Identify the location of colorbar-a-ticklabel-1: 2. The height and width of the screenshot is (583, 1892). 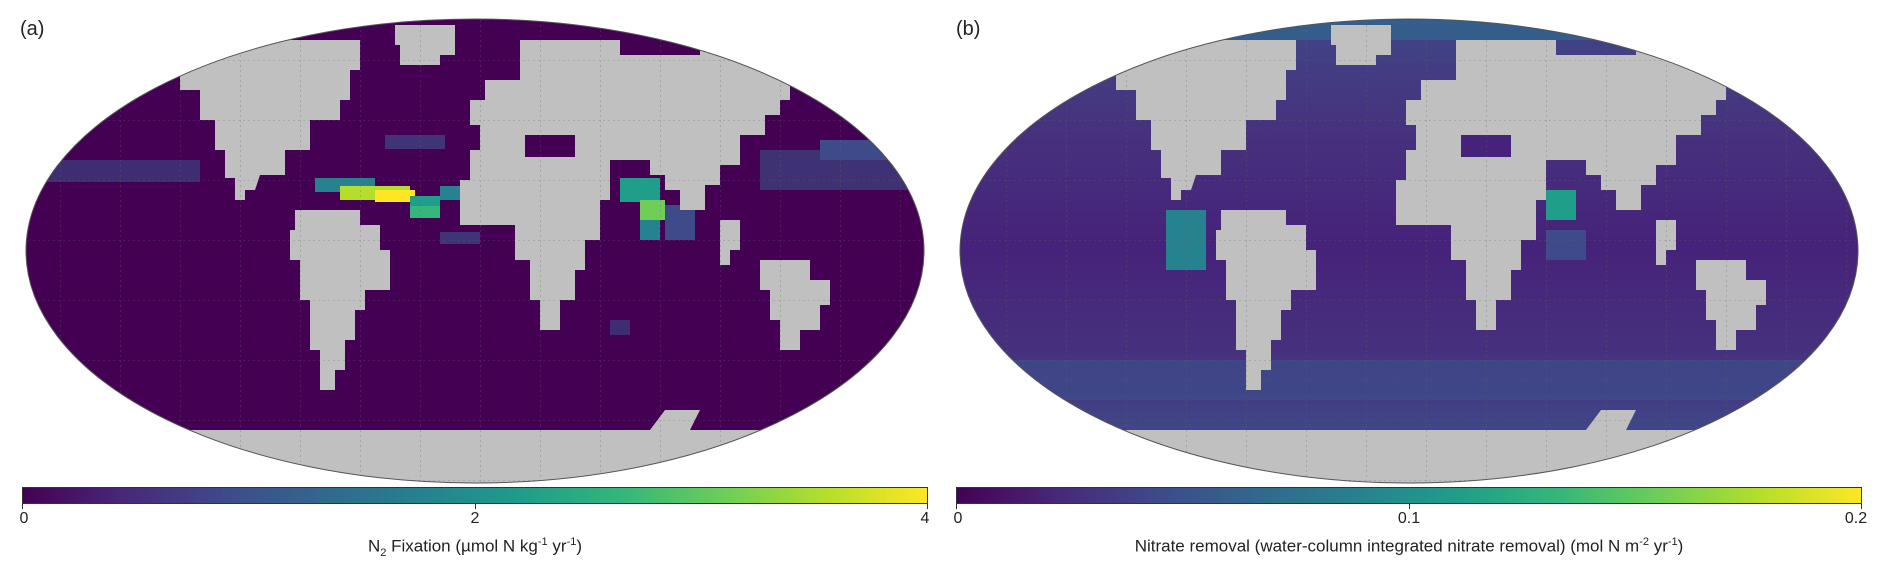
(475, 518).